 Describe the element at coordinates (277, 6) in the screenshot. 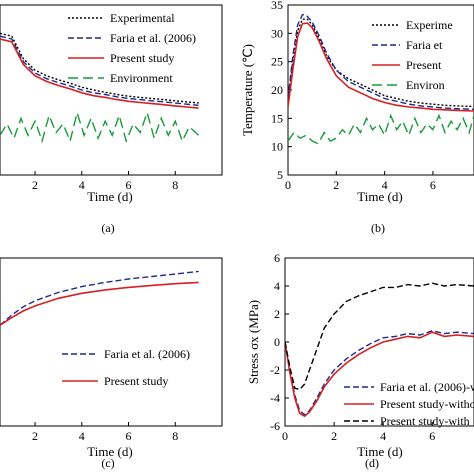

I see `y-tick-label: 35` at that location.